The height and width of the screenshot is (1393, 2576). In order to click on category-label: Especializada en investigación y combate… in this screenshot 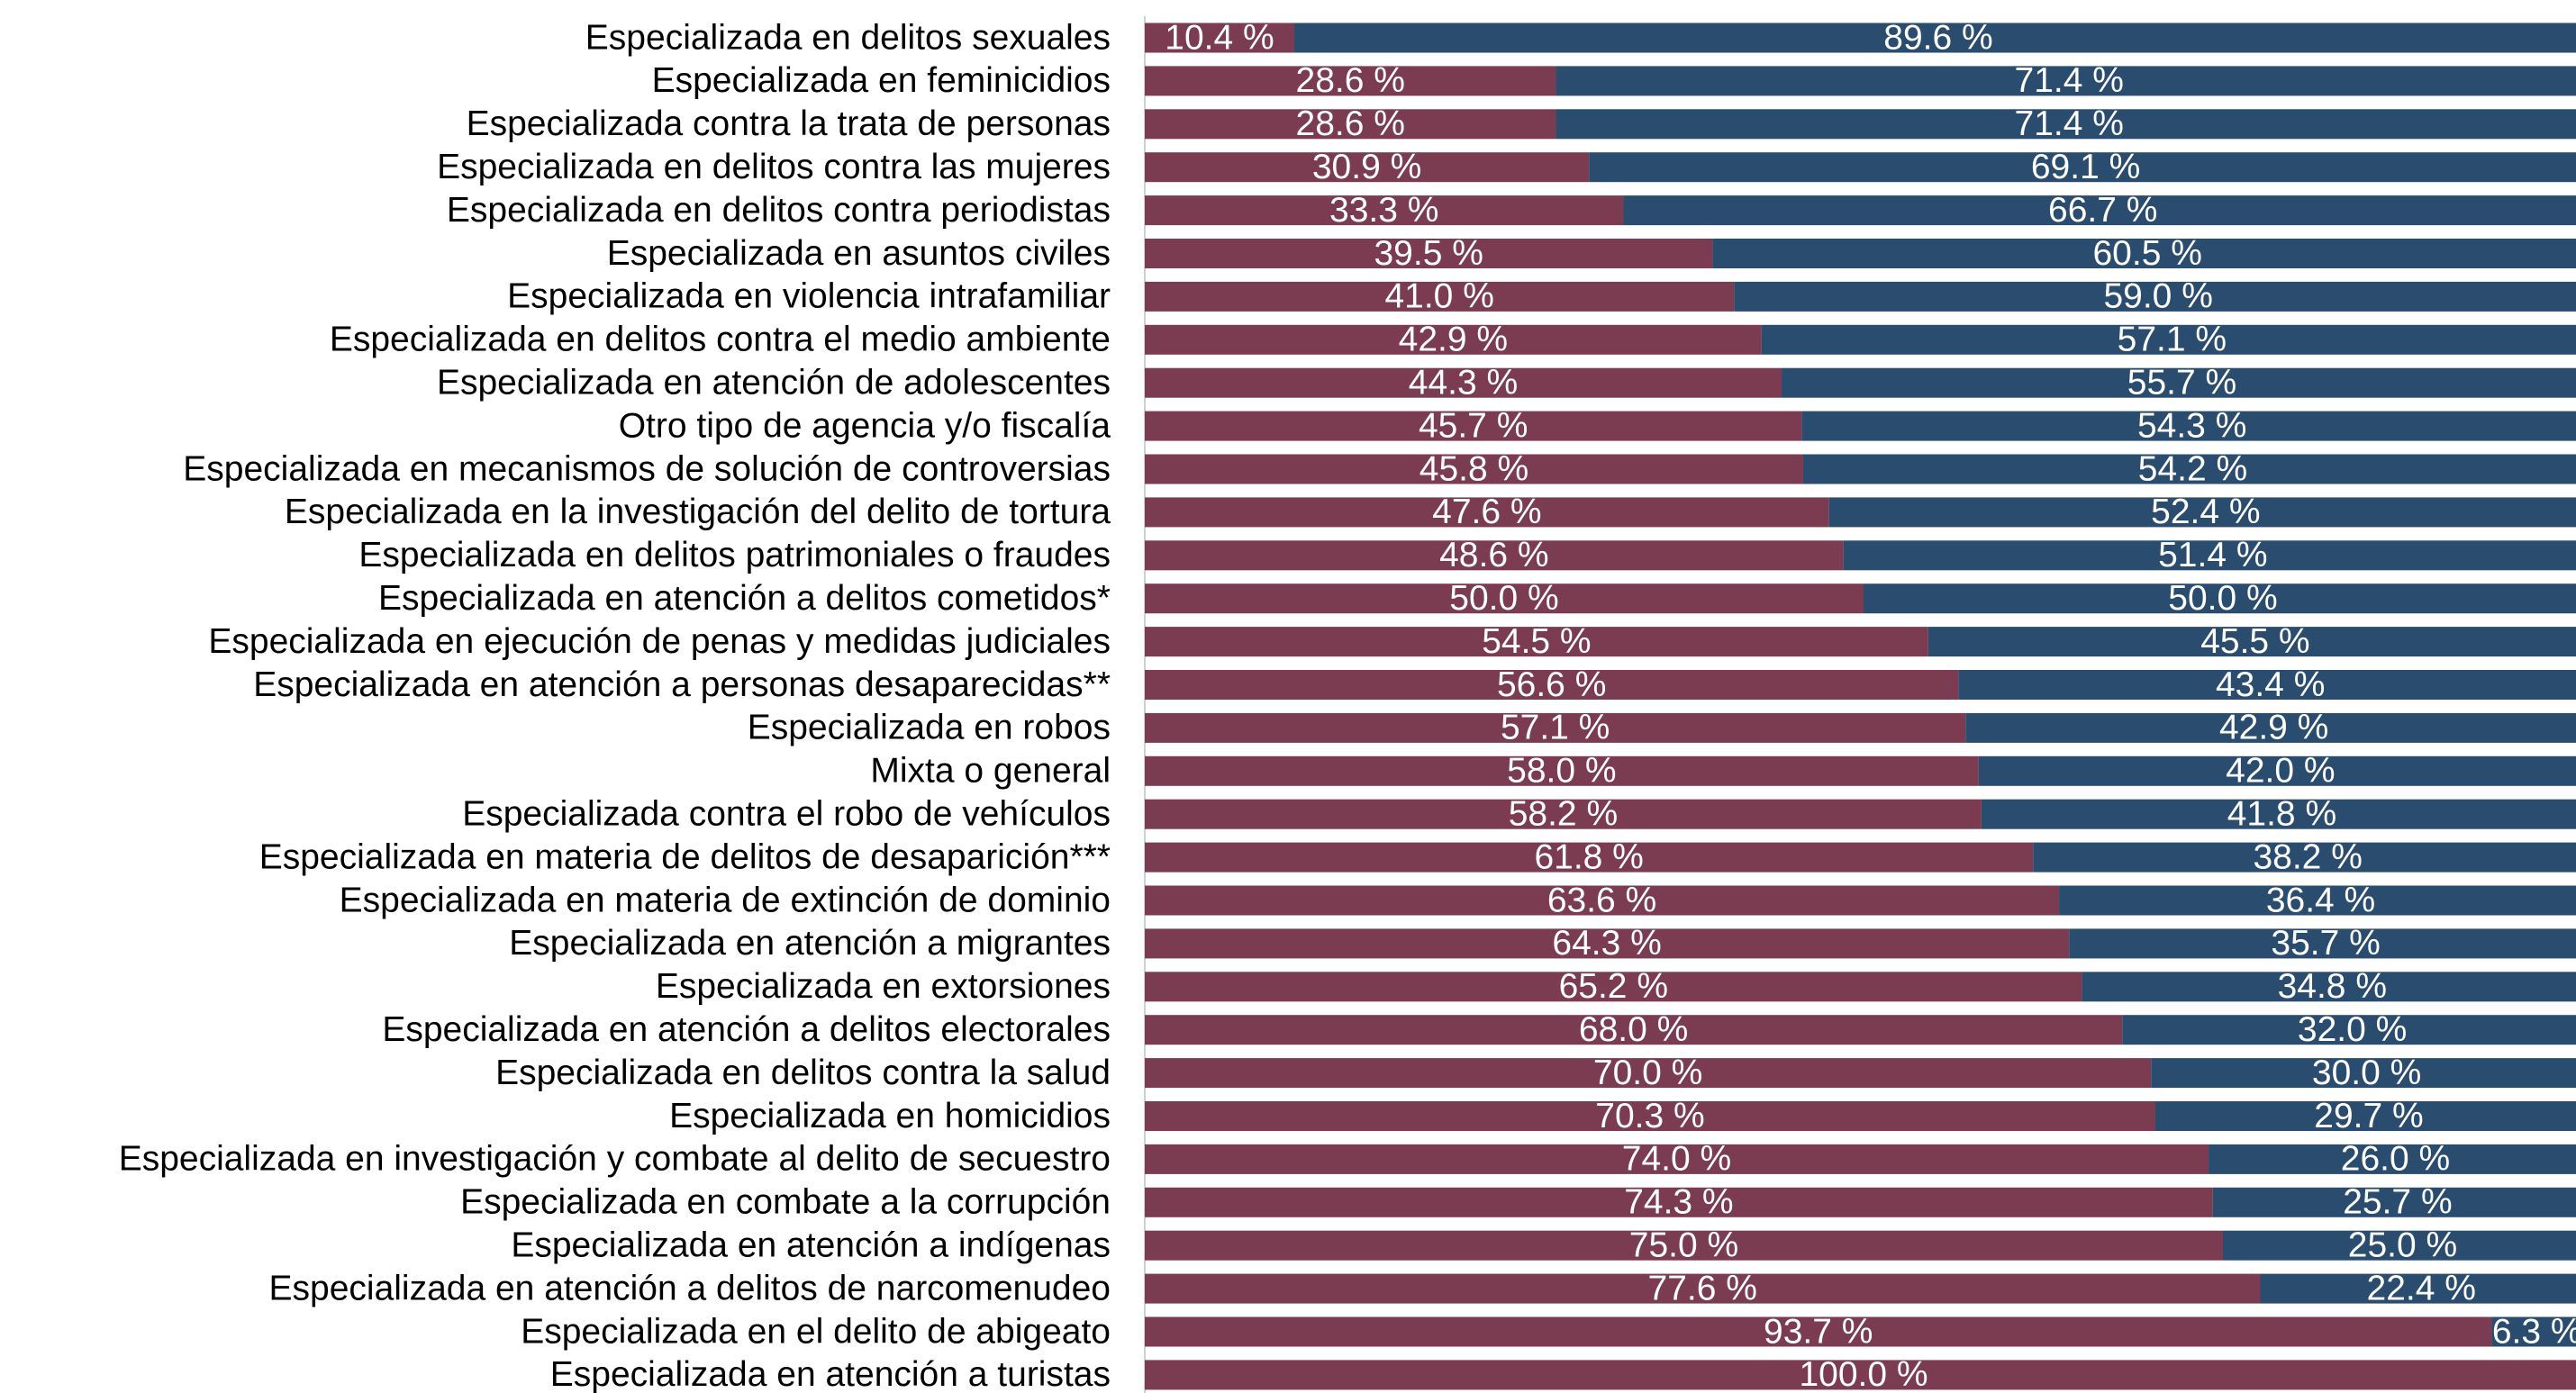, I will do `click(615, 1159)`.